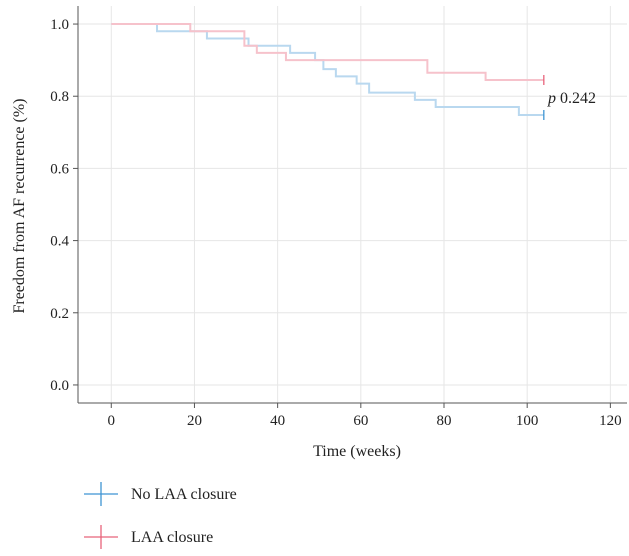  Describe the element at coordinates (327, 52) in the screenshot. I see `series-line-laa-closure` at that location.